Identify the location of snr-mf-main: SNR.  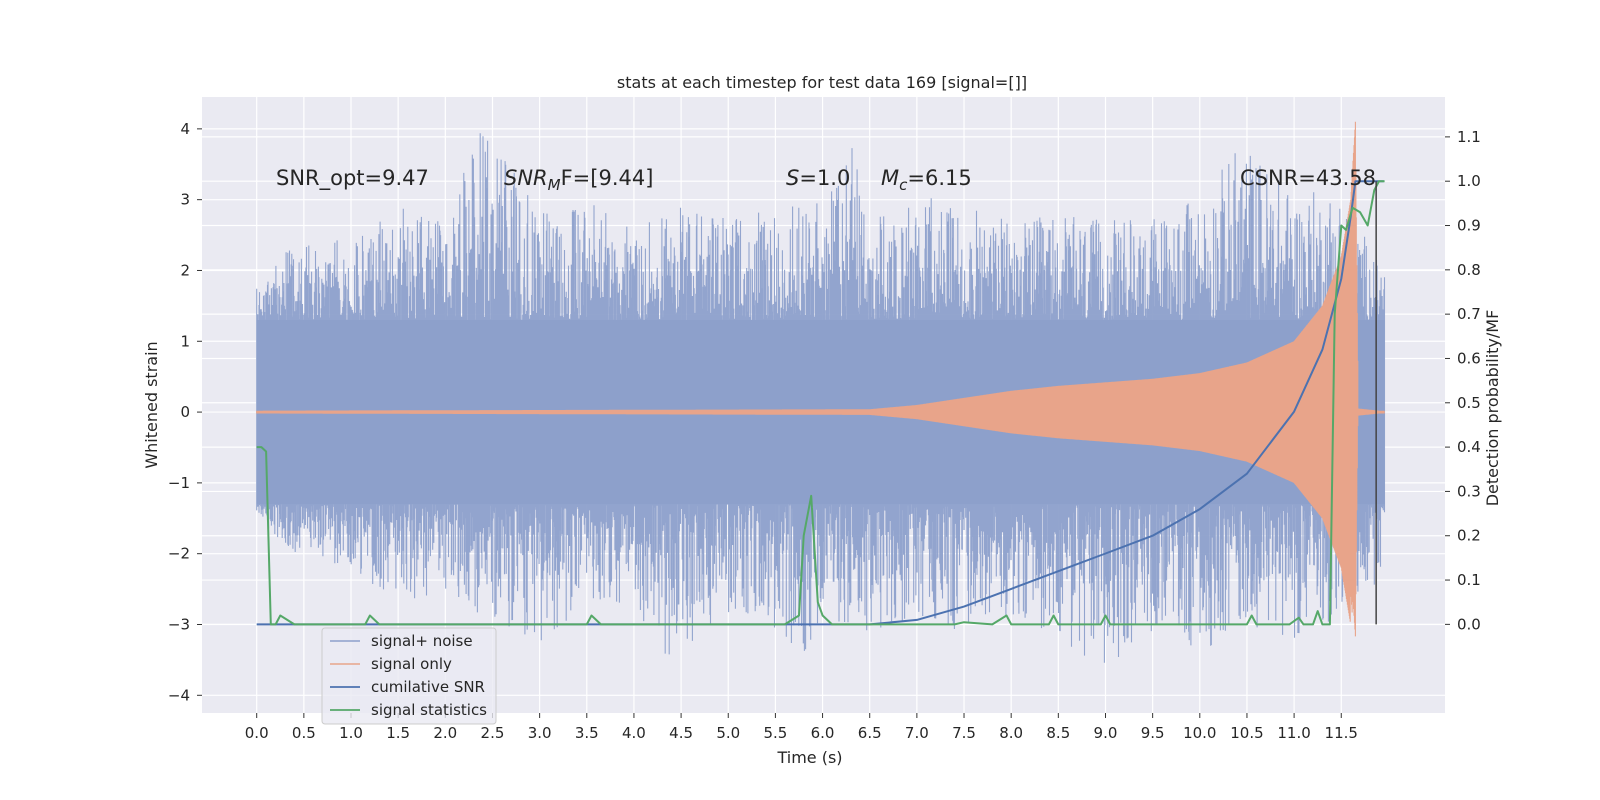
(526, 178).